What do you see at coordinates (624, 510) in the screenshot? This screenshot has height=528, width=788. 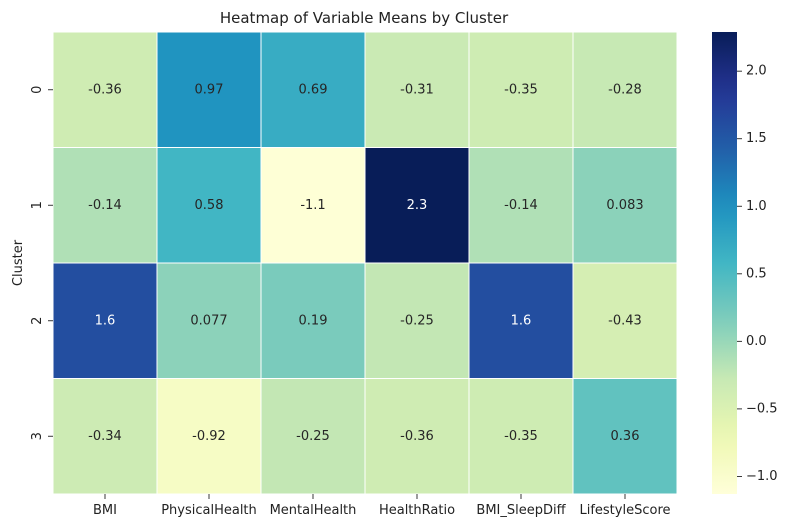 I see `x-tick-label: LifestyleScore` at bounding box center [624, 510].